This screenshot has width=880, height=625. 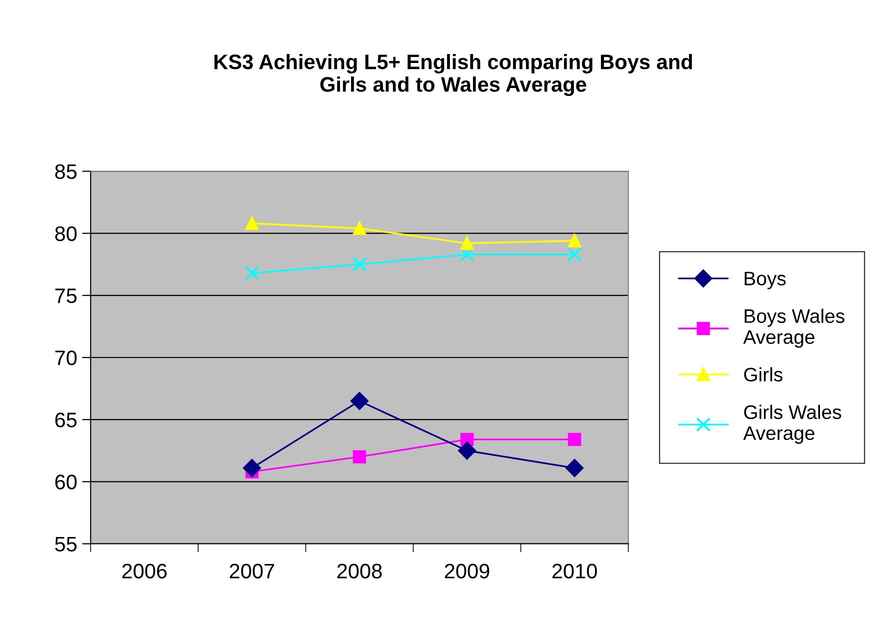 I want to click on y-tick-label: 70, so click(x=66, y=358).